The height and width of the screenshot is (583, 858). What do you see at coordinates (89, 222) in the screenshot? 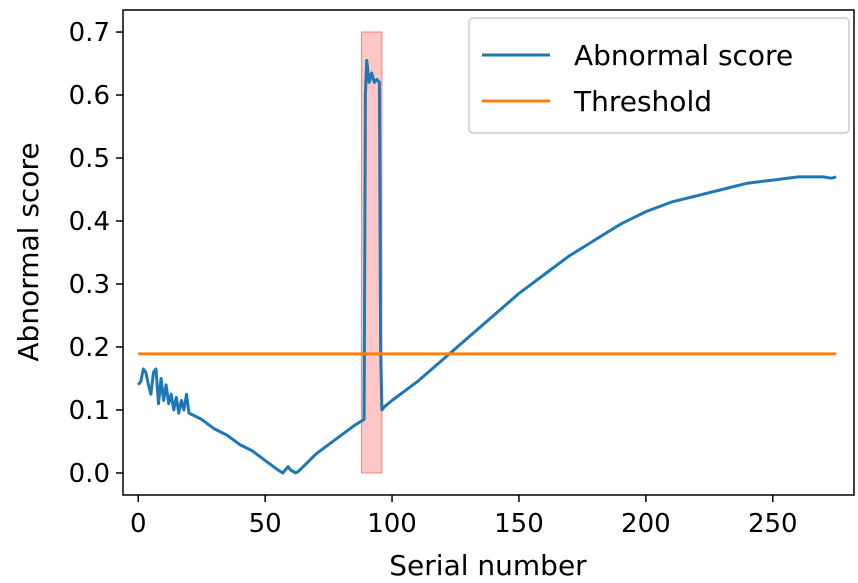
I see `y-tick-label: 0.4` at bounding box center [89, 222].